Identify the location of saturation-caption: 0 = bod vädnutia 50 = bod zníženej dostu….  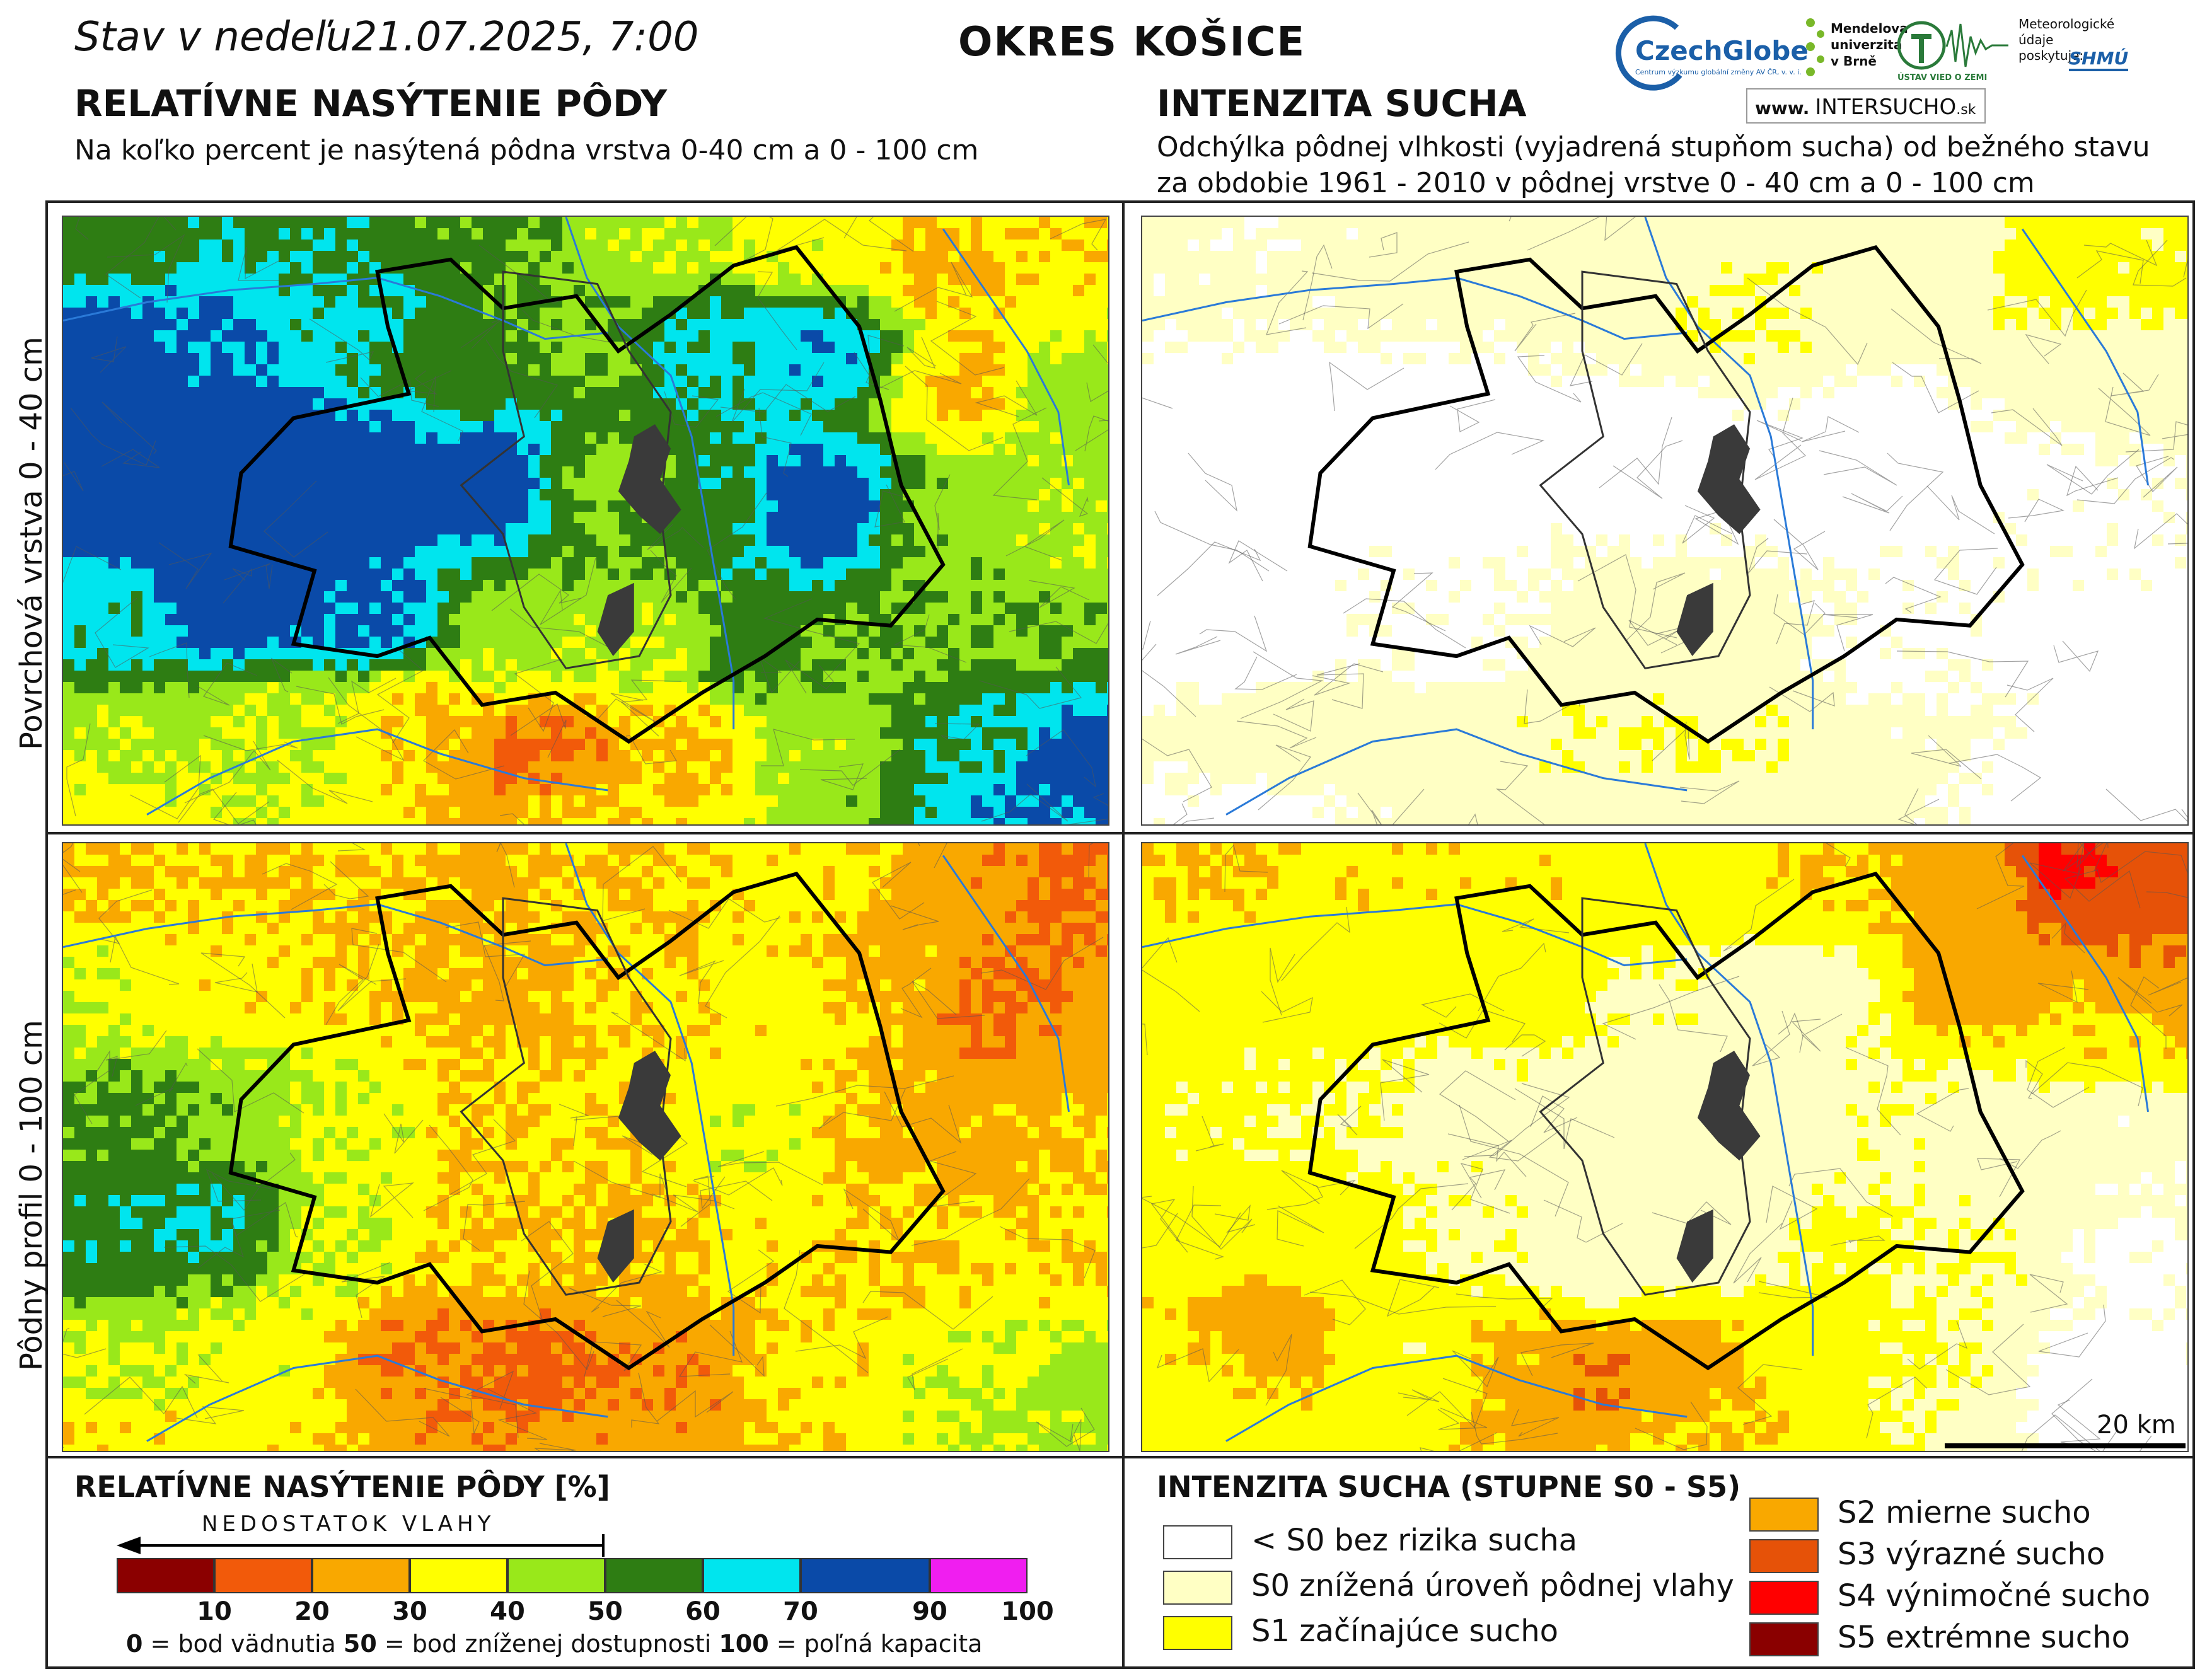
(554, 1644).